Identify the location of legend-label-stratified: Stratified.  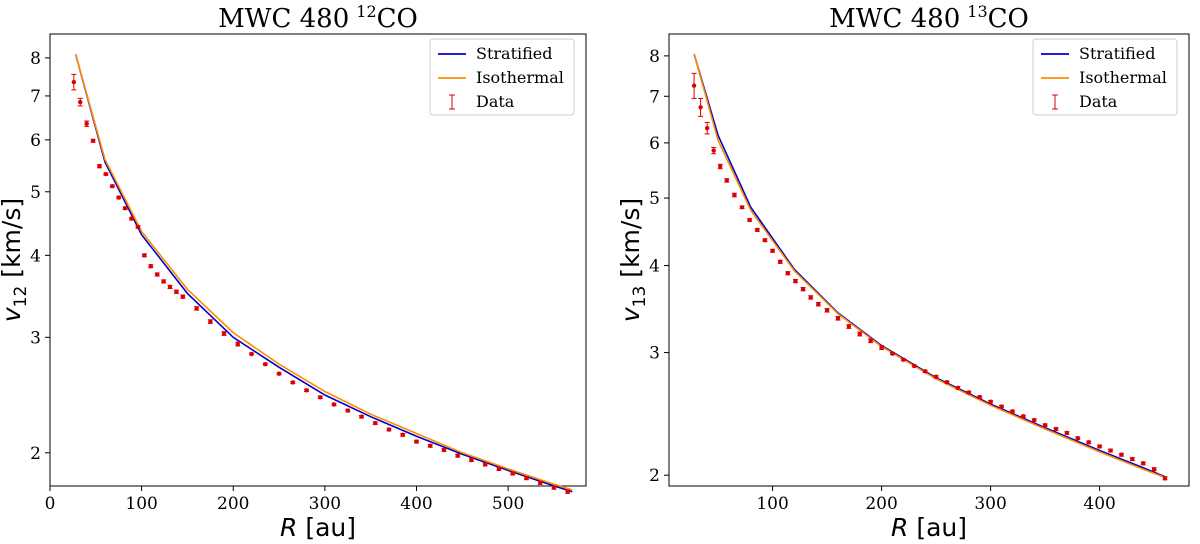
(514, 53).